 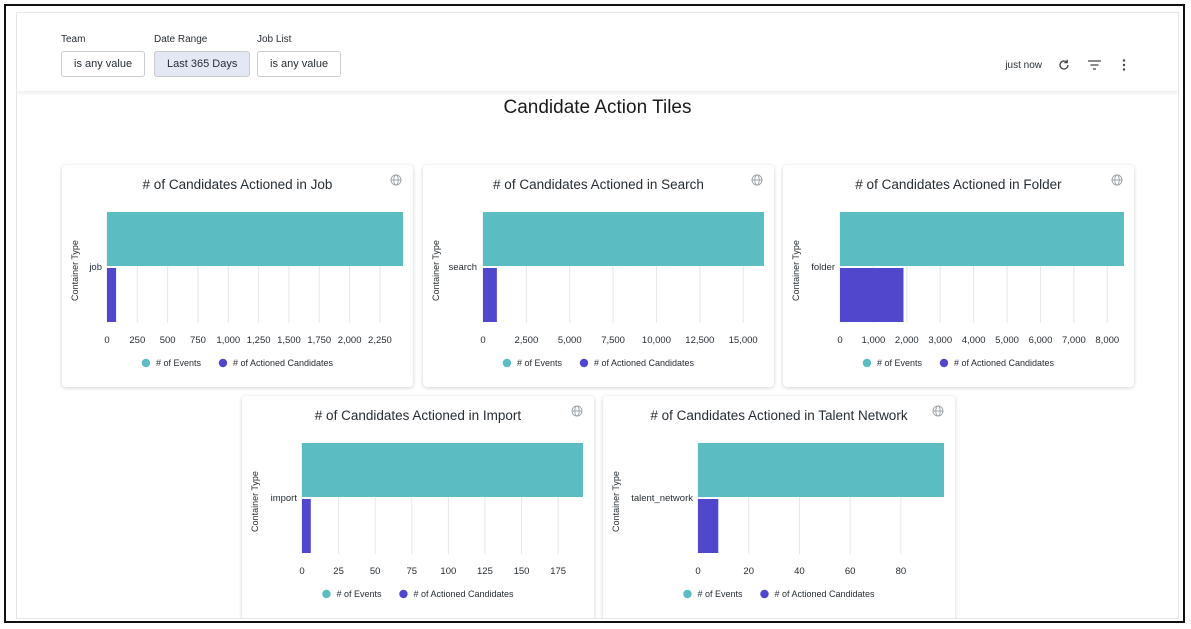 What do you see at coordinates (411, 571) in the screenshot?
I see `x-tick-label: 75` at bounding box center [411, 571].